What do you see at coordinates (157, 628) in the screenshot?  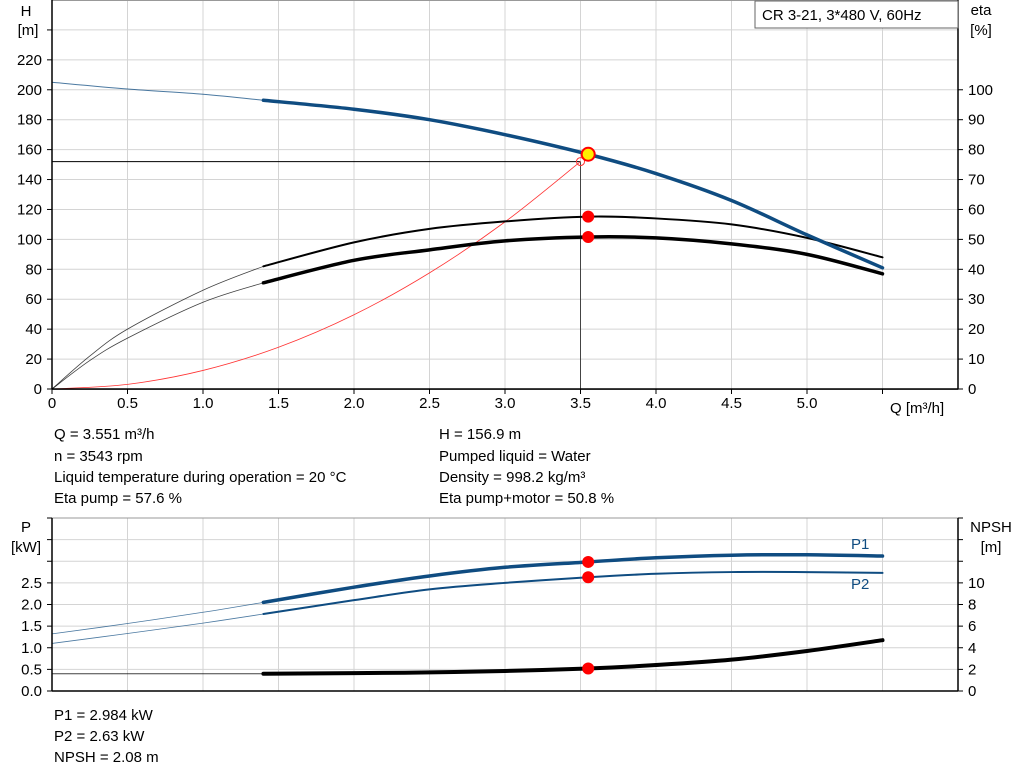 I see `p2-curve-extrapolated` at bounding box center [157, 628].